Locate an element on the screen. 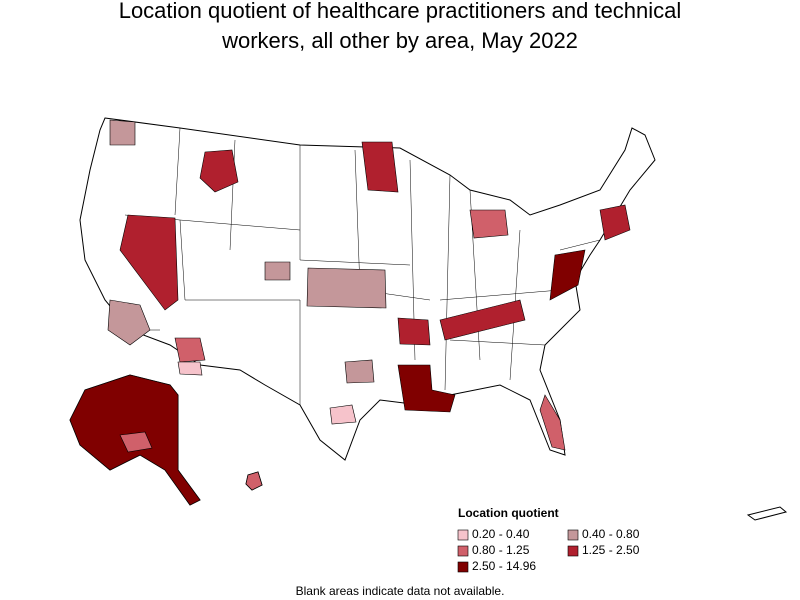 This screenshot has height=600, width=800. hawaii-region is located at coordinates (254, 481).